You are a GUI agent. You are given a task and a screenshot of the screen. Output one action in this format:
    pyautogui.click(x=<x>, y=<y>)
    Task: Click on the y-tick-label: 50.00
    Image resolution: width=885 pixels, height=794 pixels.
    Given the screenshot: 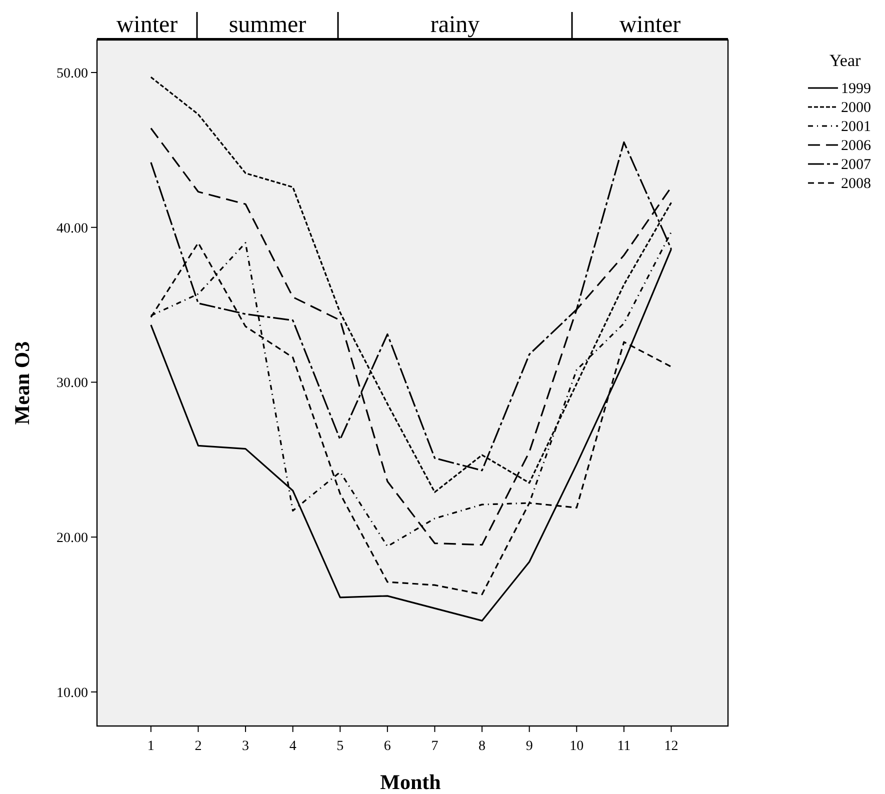 What is the action you would take?
    pyautogui.click(x=72, y=74)
    